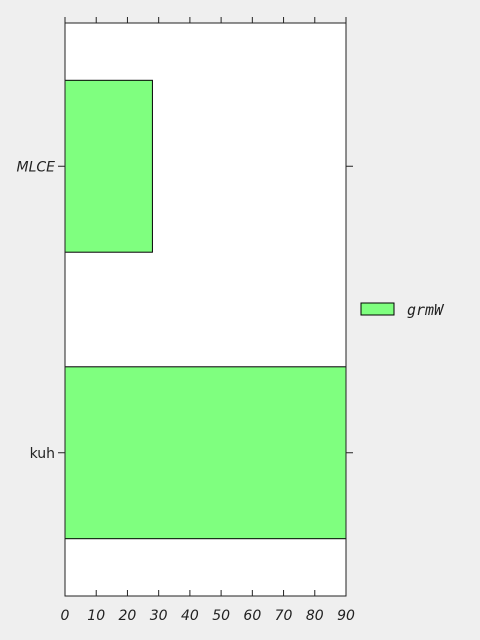 The height and width of the screenshot is (640, 480). Describe the element at coordinates (159, 616) in the screenshot. I see `x-tick-label: 30` at that location.